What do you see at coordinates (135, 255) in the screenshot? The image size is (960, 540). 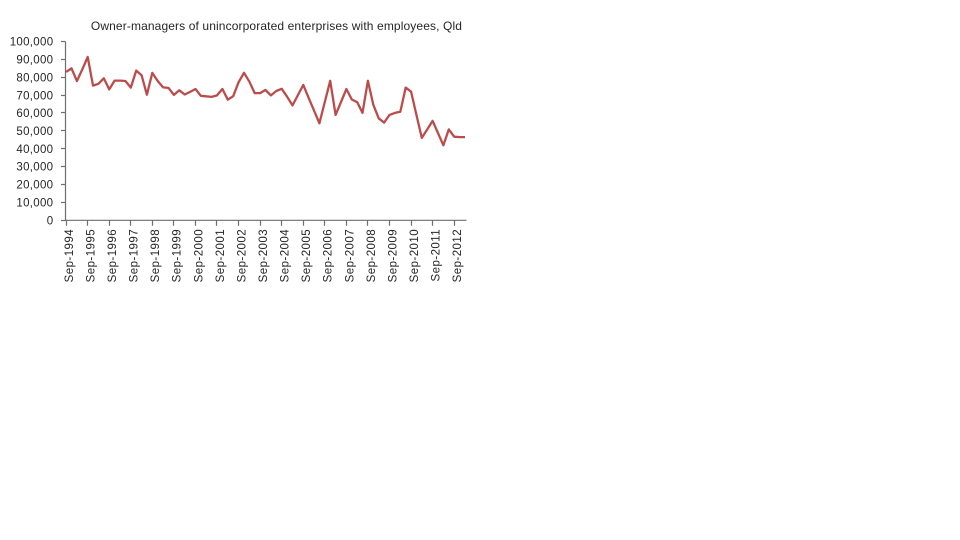 I see `svg-text: Sep-1997` at bounding box center [135, 255].